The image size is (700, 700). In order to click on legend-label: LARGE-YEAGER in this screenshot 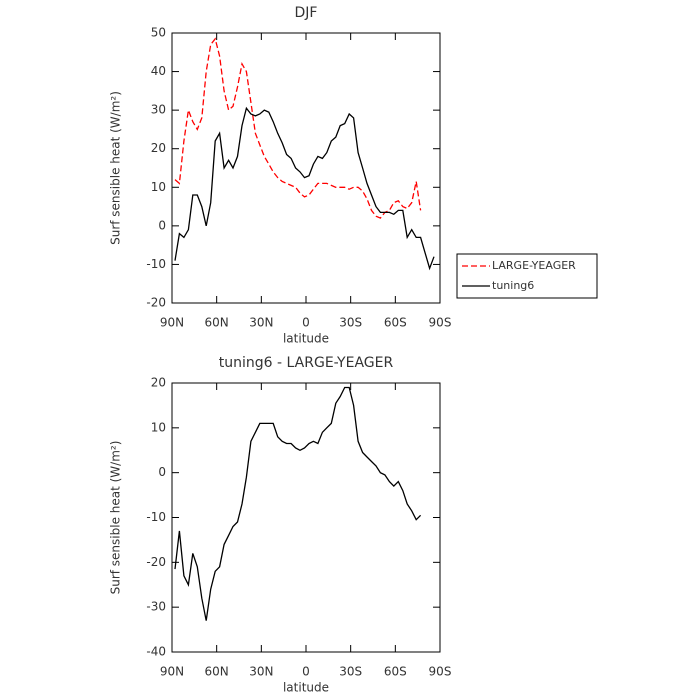, I will do `click(534, 265)`.